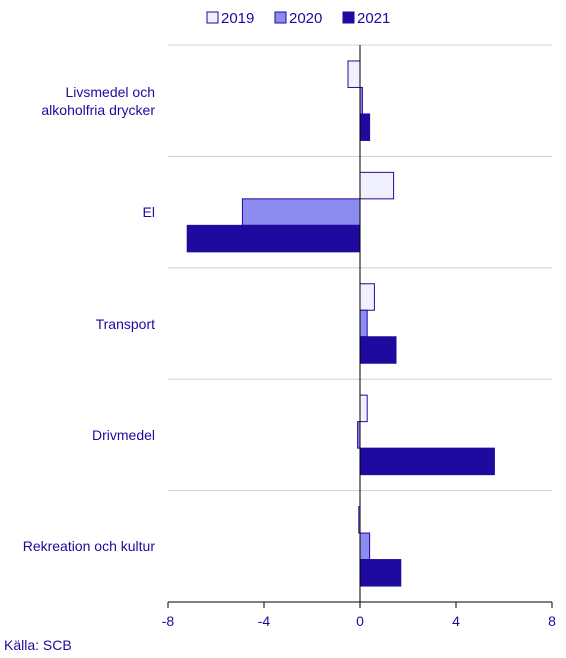  I want to click on y-tick-label: Rekreation och kultur, so click(88, 546).